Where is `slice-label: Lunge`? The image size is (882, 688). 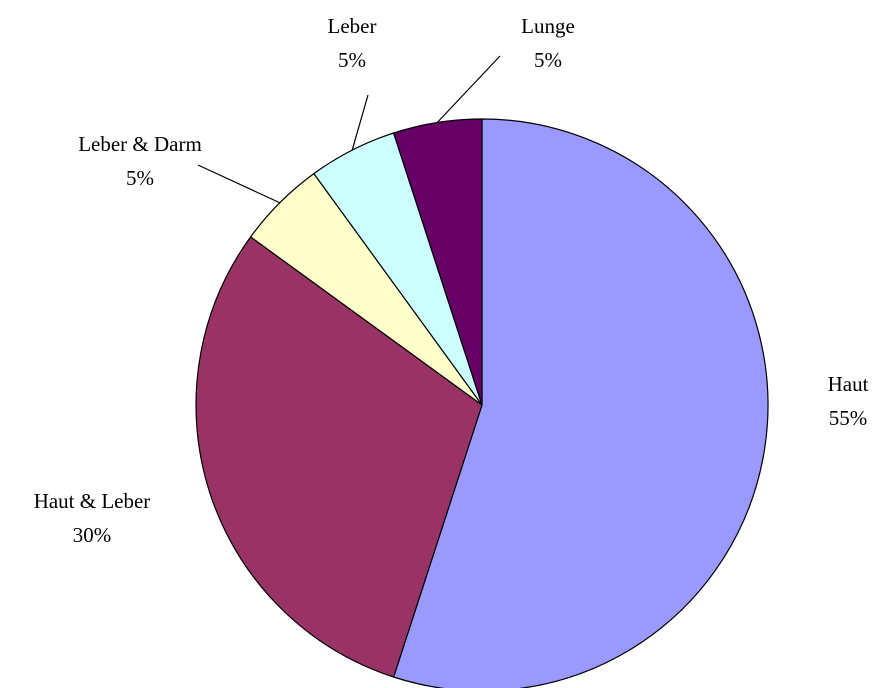 slice-label: Lunge is located at coordinates (548, 26).